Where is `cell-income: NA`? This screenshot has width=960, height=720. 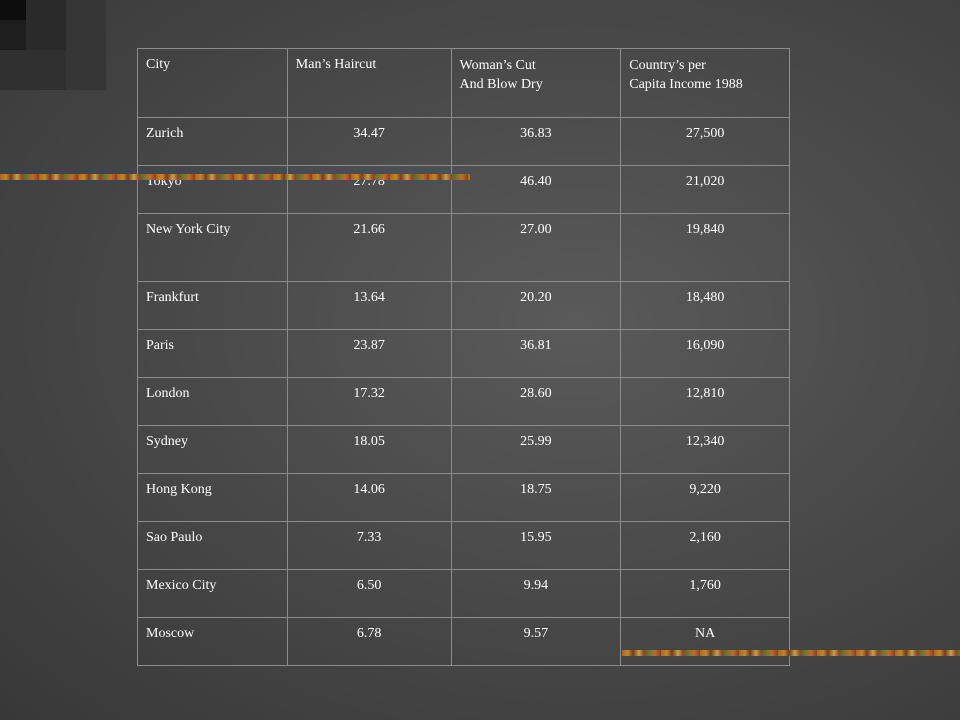 cell-income: NA is located at coordinates (705, 641).